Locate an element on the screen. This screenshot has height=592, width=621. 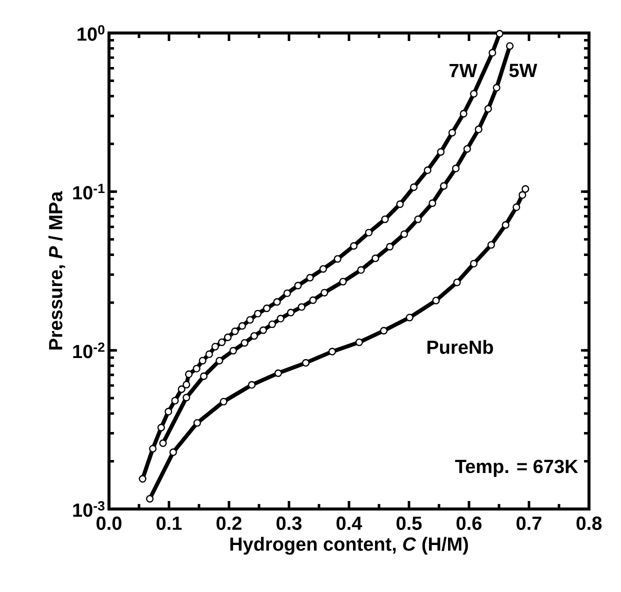
x-axis-title: Hydrogen content, C (H/M) is located at coordinates (349, 545).